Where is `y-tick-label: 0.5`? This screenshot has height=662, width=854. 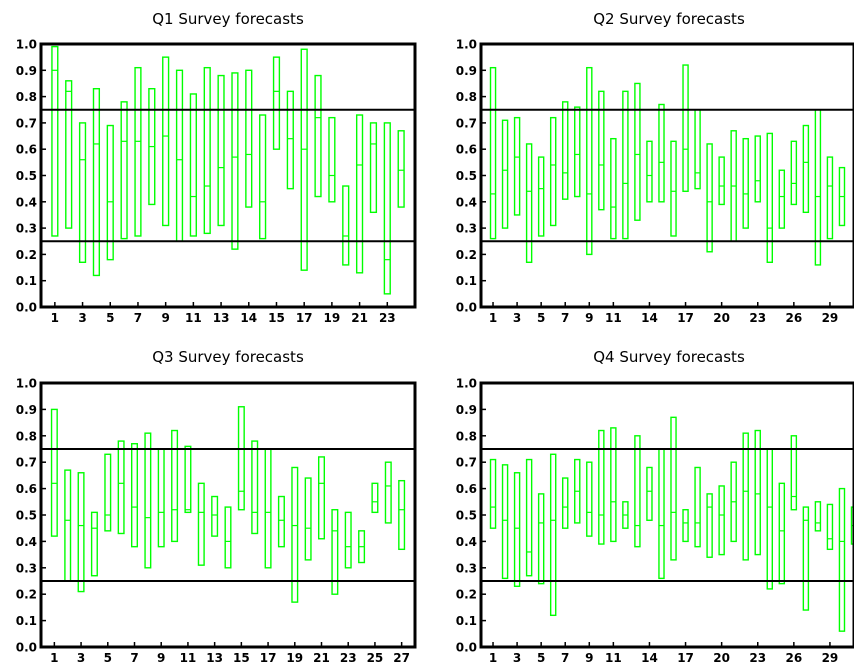
y-tick-label: 0.5 is located at coordinates (466, 516).